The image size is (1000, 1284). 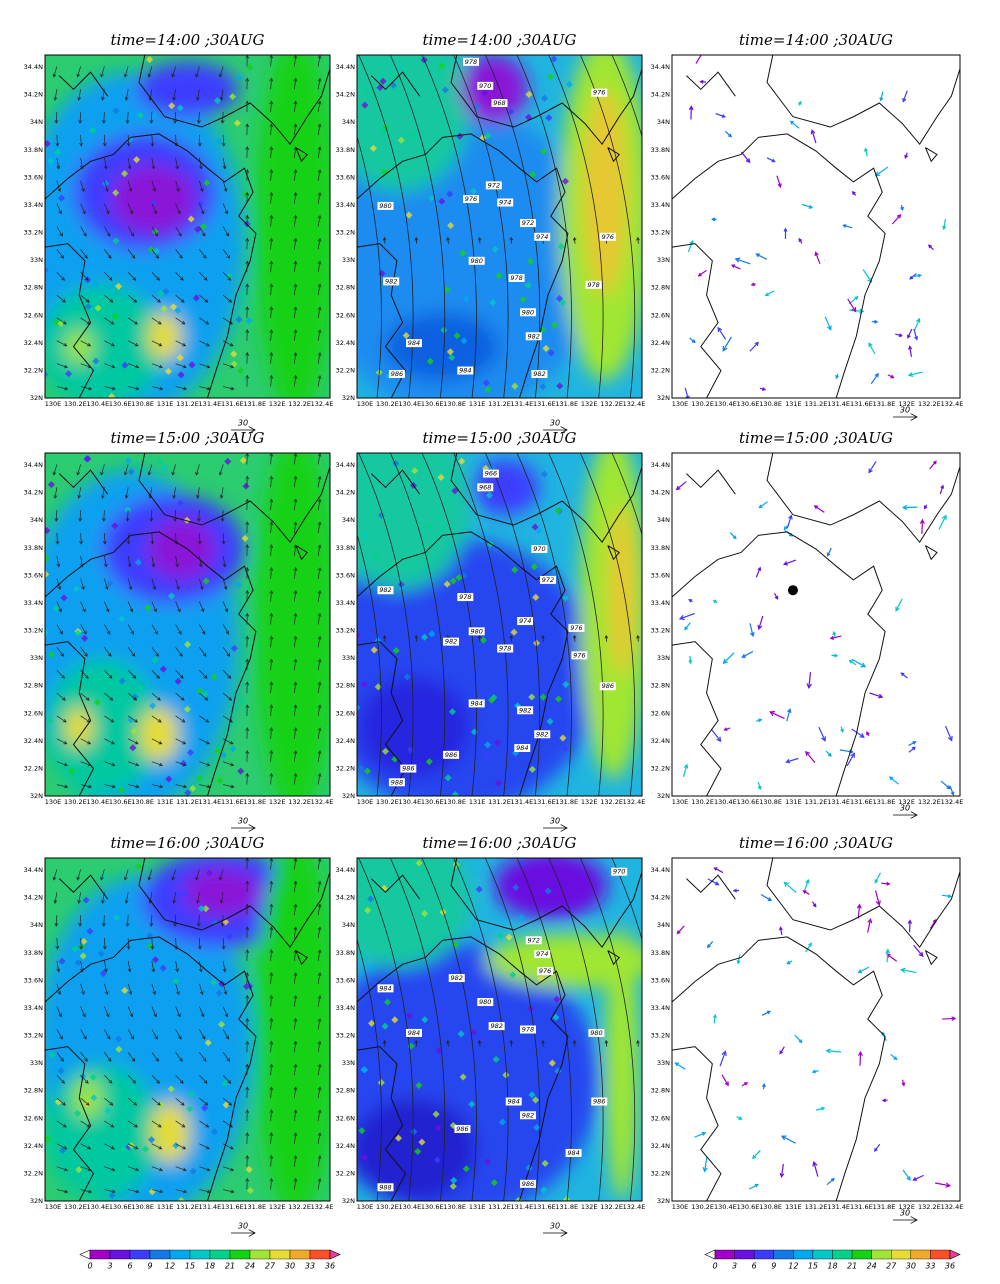 I want to click on wind-arrow, so click(x=669, y=241).